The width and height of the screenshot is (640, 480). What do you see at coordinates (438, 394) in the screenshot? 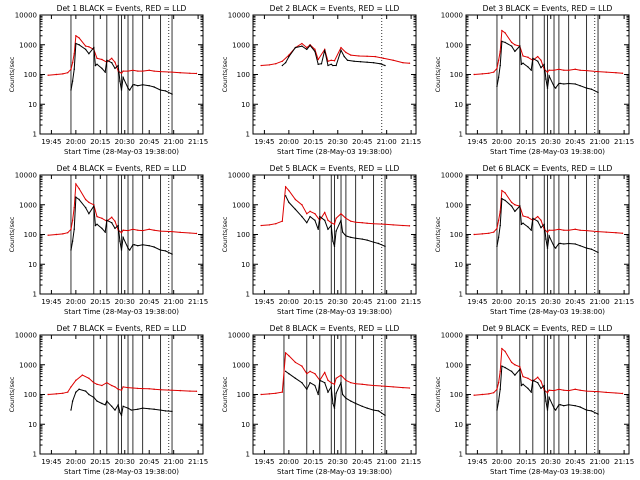
I see `chart-9-y-axis-label: Counts/sec` at bounding box center [438, 394].